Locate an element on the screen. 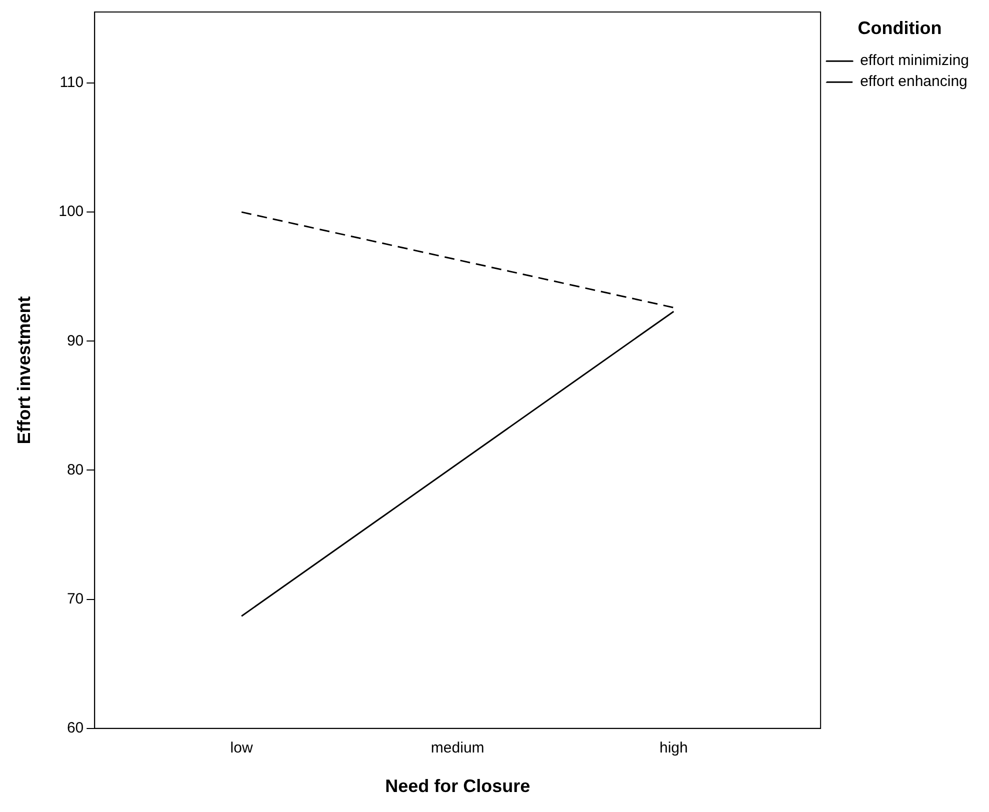  y-tick-label: 80 is located at coordinates (75, 469).